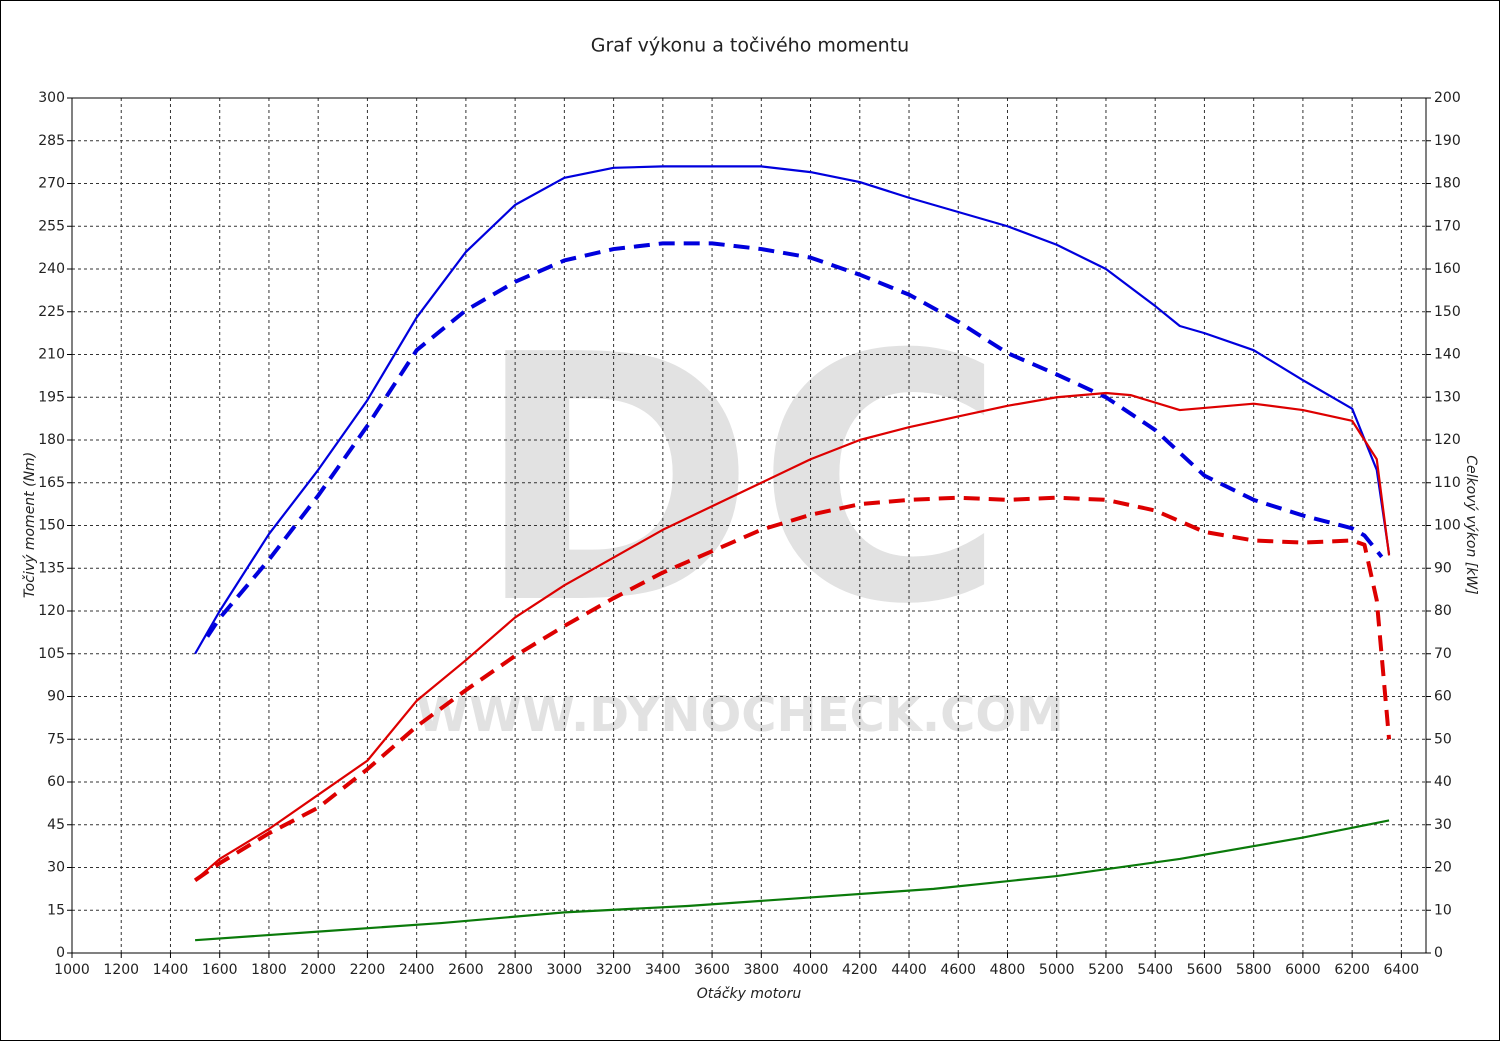 Image resolution: width=1500 pixels, height=1041 pixels. What do you see at coordinates (466, 970) in the screenshot?
I see `x-tick-label: 2600` at bounding box center [466, 970].